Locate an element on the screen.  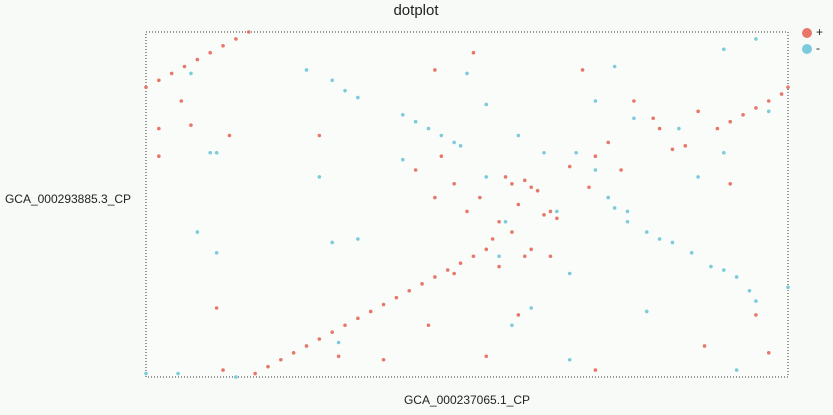
x-axis-label: GCA_000237065.1_CP is located at coordinates (467, 400).